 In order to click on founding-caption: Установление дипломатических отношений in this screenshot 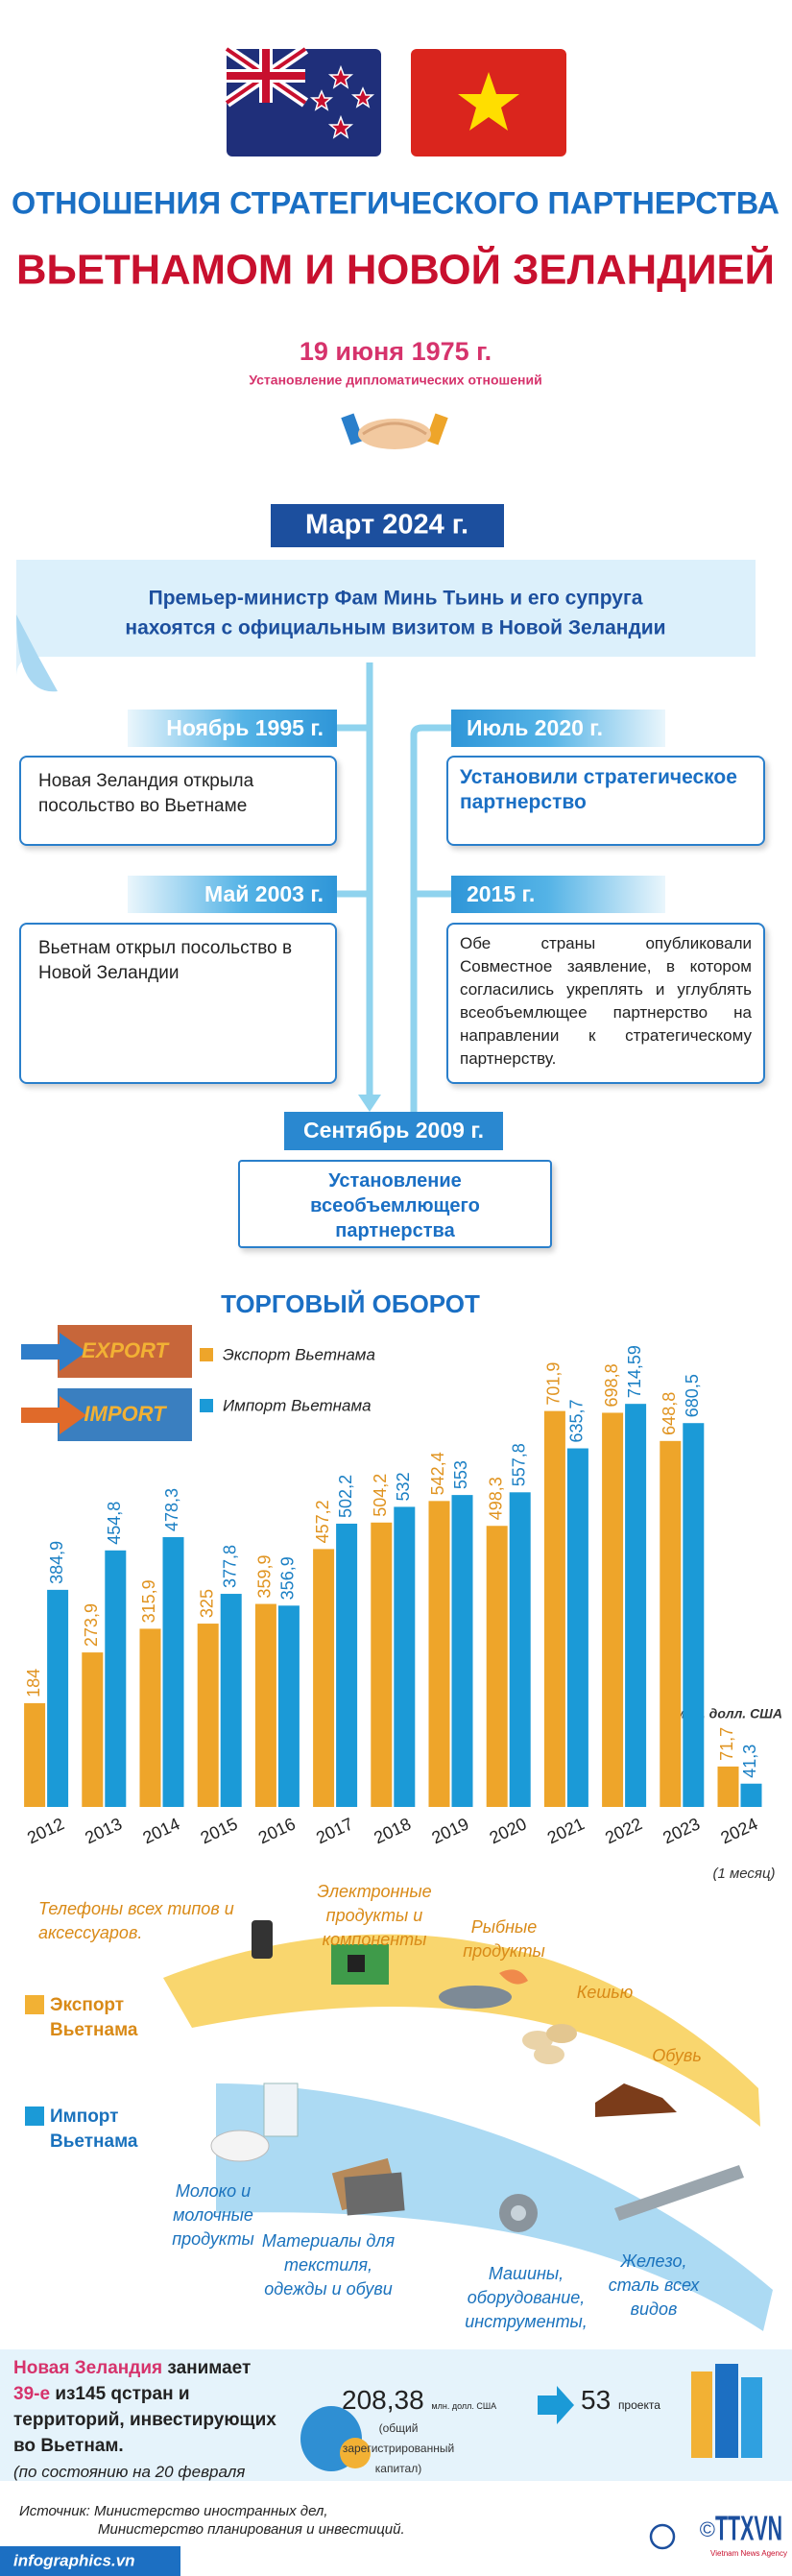, I will do `click(395, 380)`.